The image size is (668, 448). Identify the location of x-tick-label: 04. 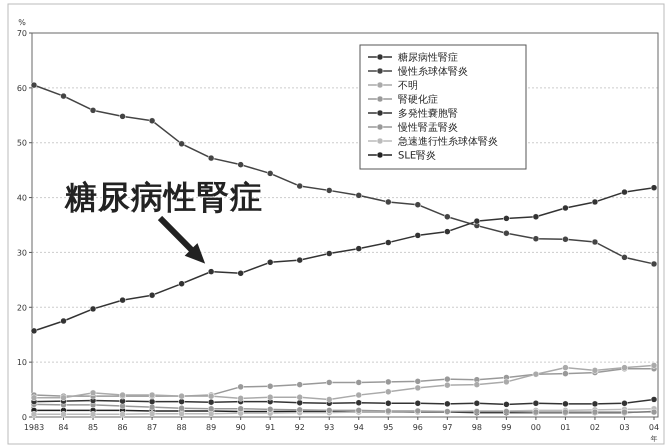
(654, 427).